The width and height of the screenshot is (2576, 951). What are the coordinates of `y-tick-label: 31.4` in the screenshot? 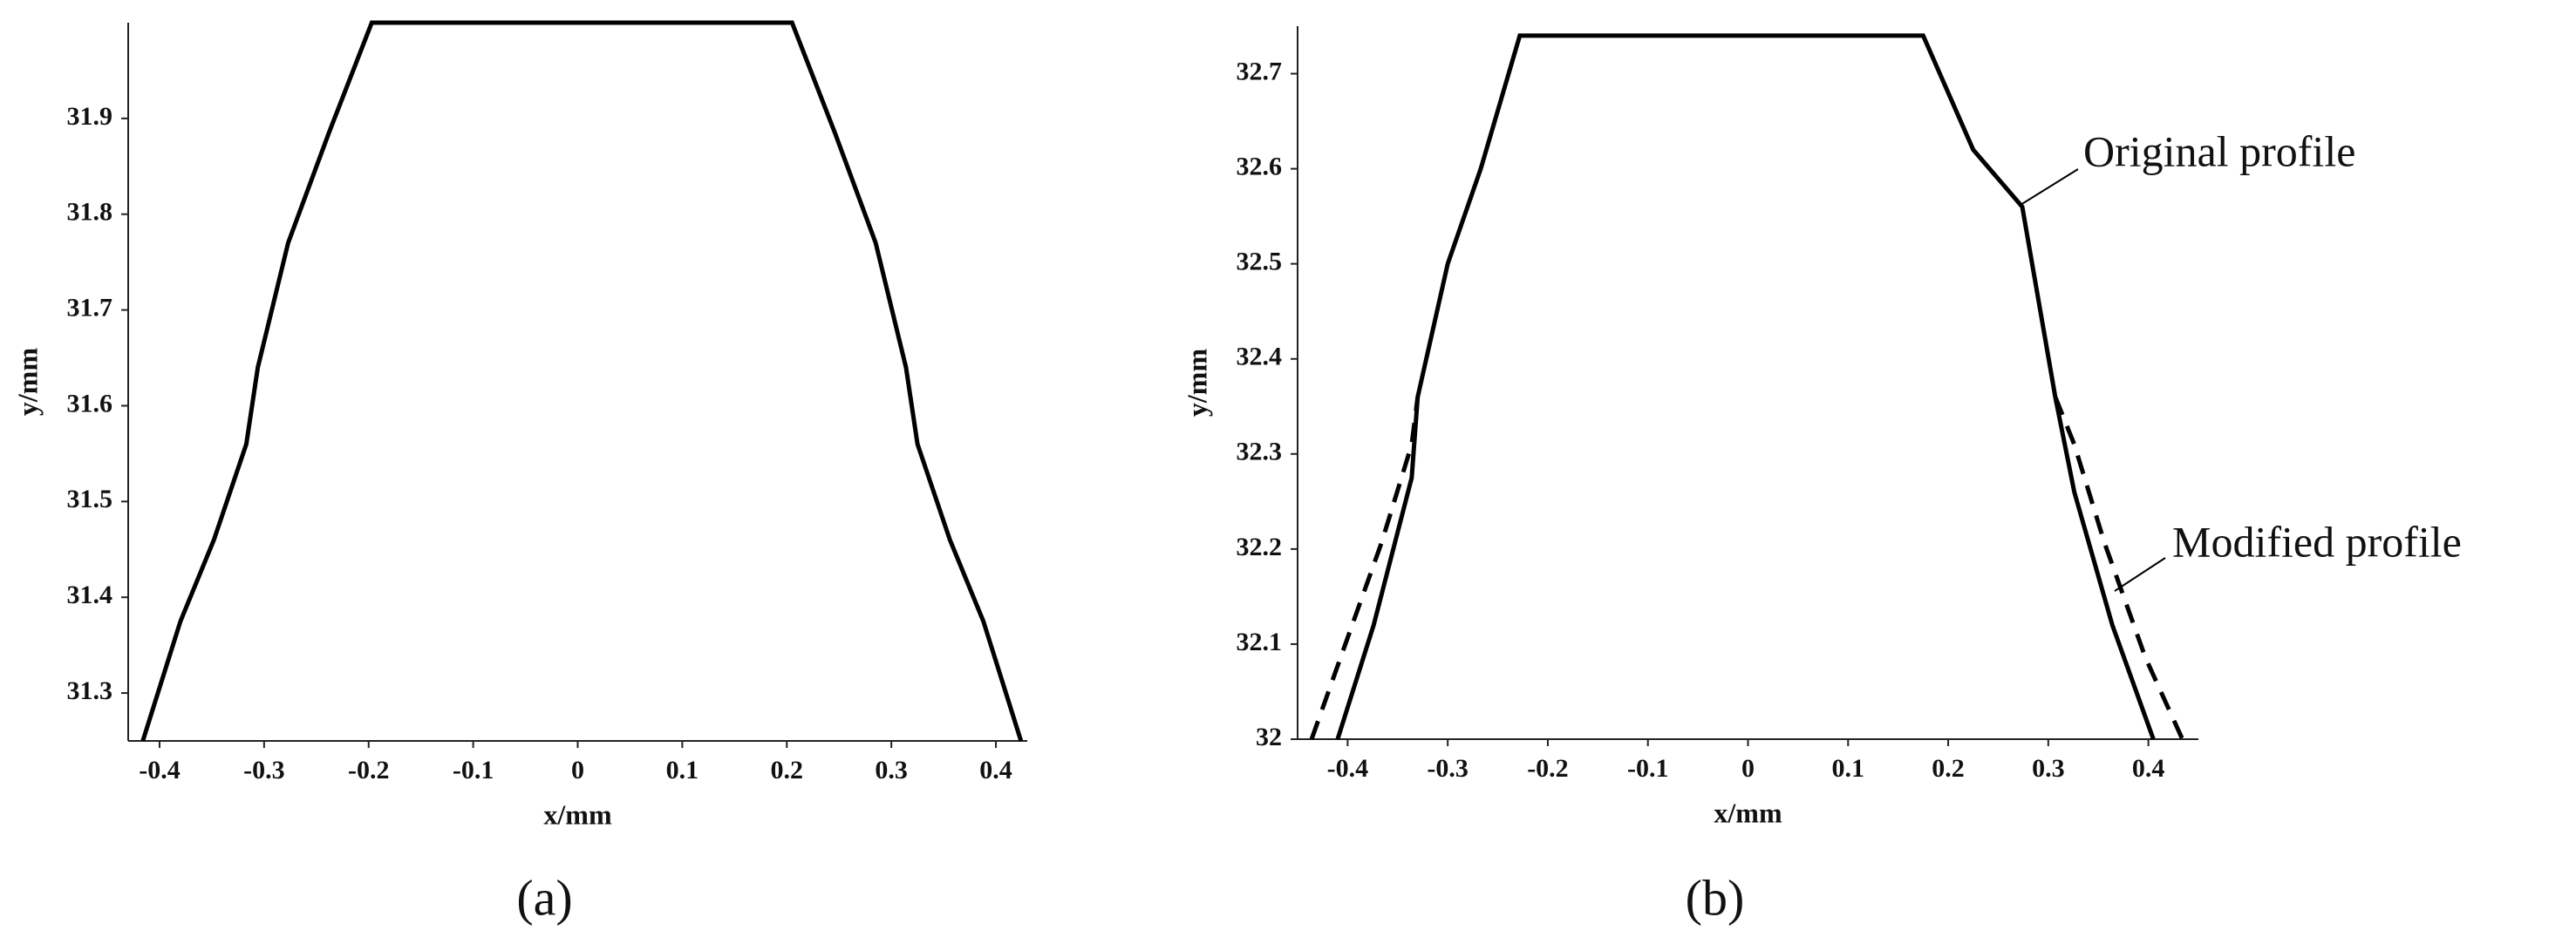 It's located at (90, 595).